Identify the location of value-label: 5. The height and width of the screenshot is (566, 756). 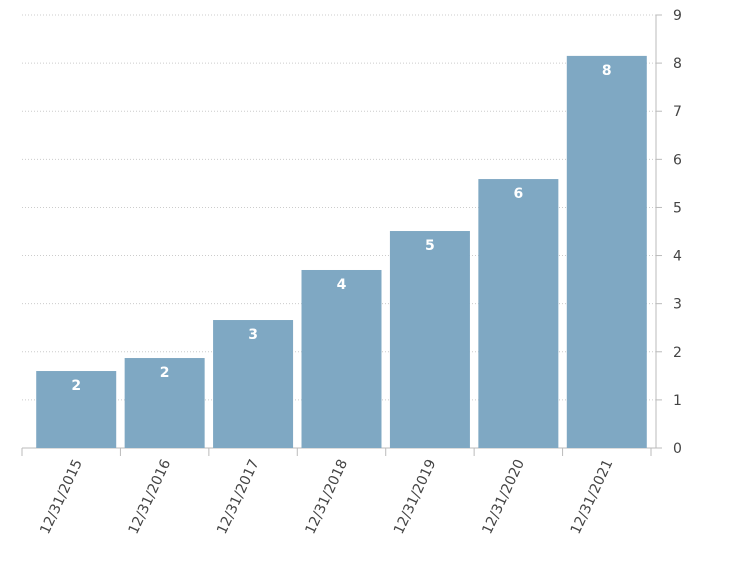
(430, 246).